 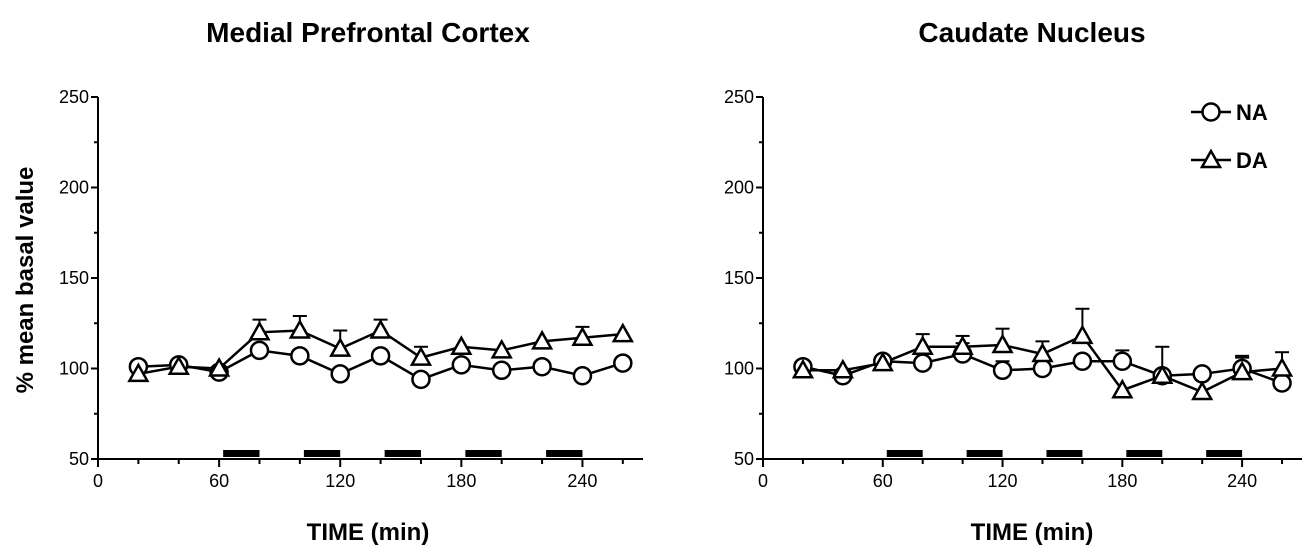 What do you see at coordinates (368, 32) in the screenshot?
I see `chart-title: Medial Prefrontal Cortex` at bounding box center [368, 32].